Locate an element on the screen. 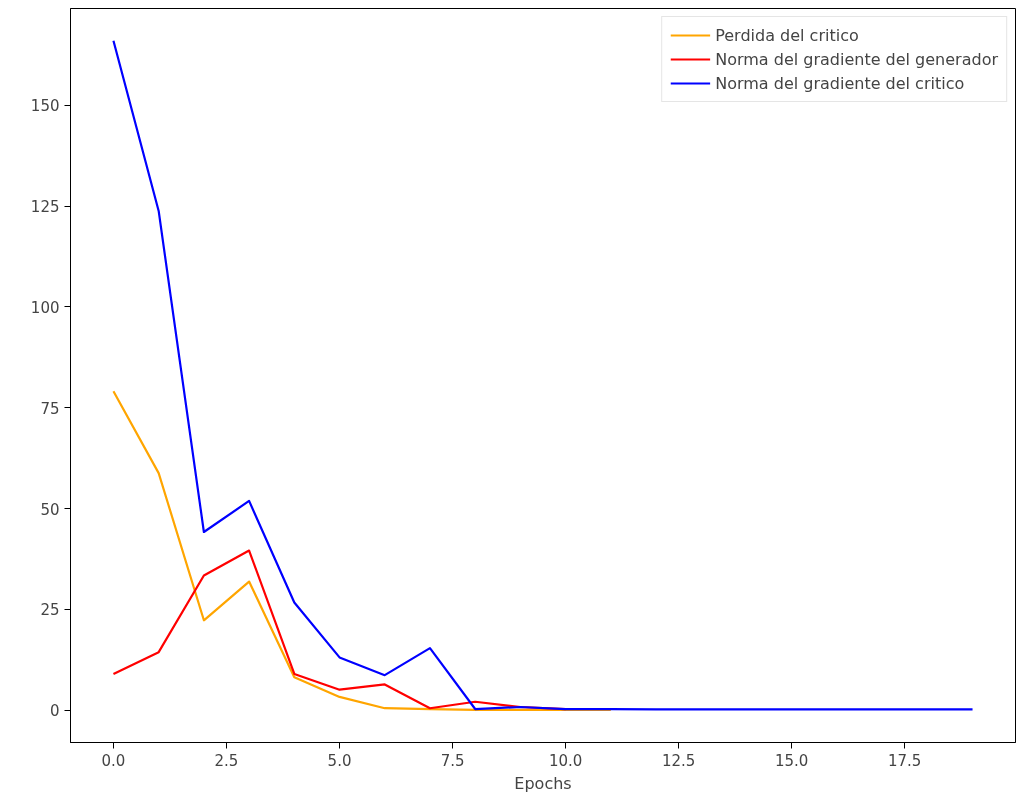 The image size is (1025, 802). legend-label: Perdida del critico is located at coordinates (787, 35).